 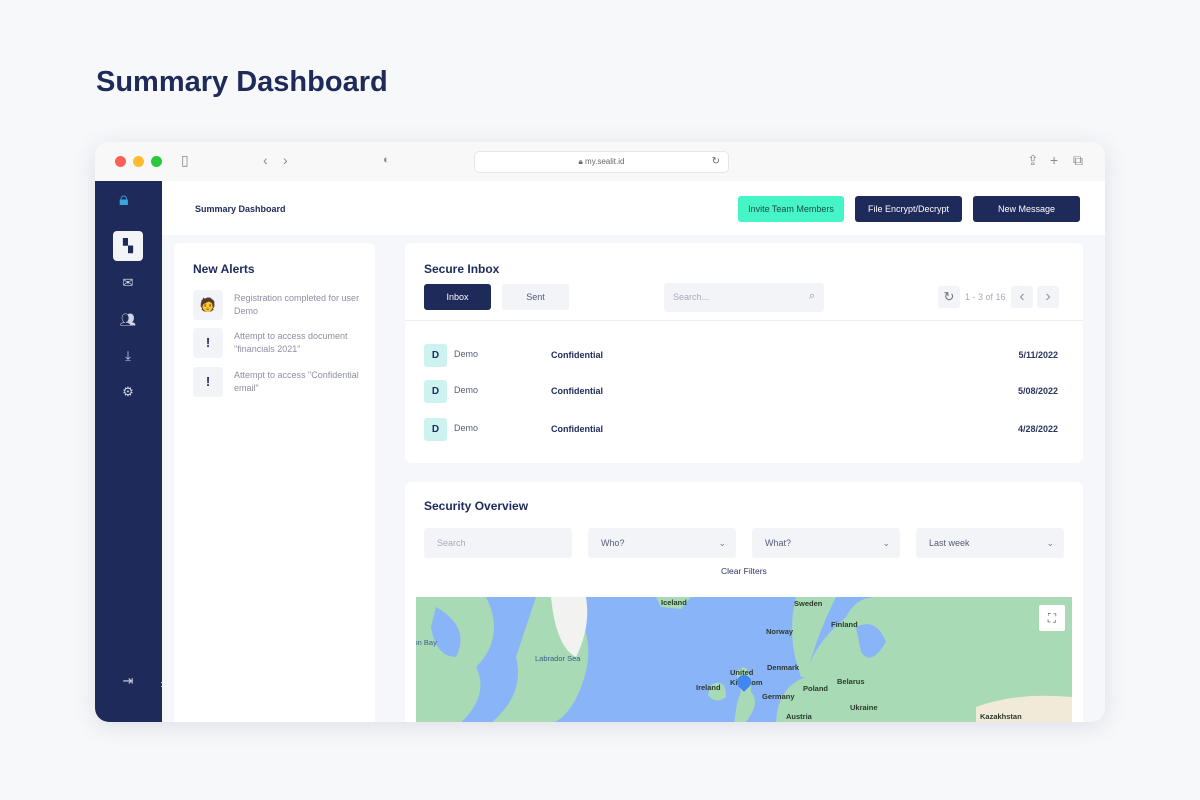 I want to click on table-row: D Demo Confidential 5/08/2022, so click(x=741, y=392).